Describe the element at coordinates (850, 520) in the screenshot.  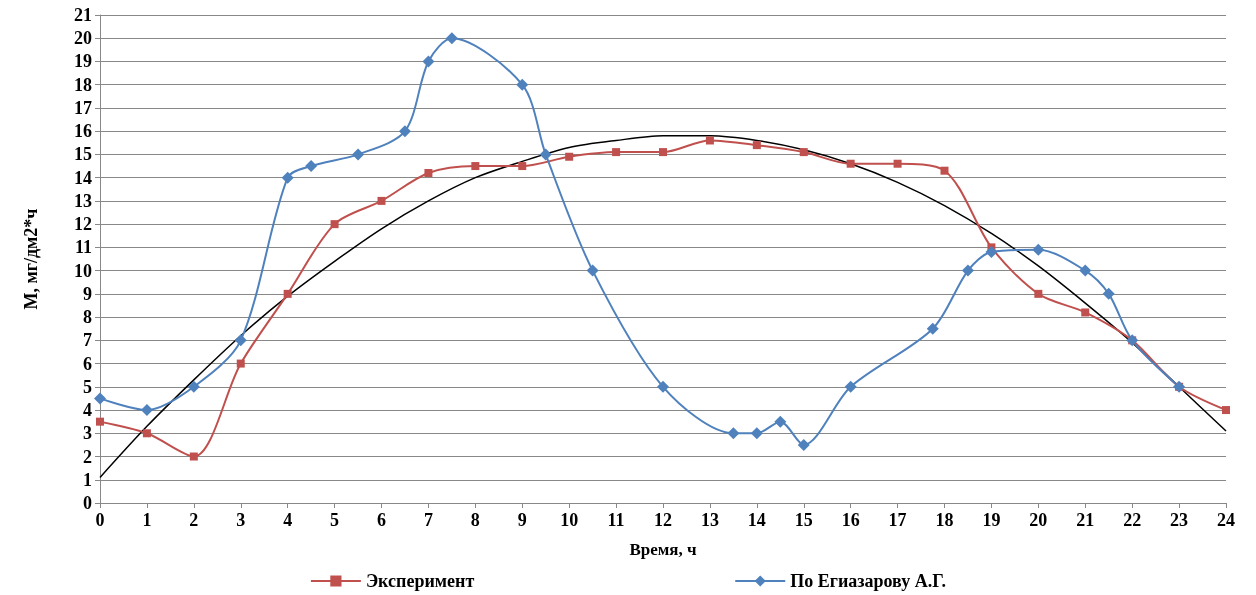
I see `x-tick-label: 16` at that location.